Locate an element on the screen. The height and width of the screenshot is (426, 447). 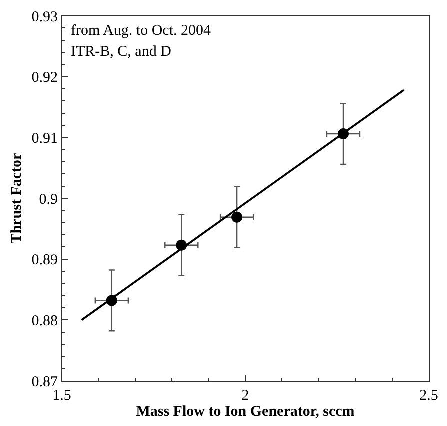
x-tick-label: 2 is located at coordinates (246, 396).